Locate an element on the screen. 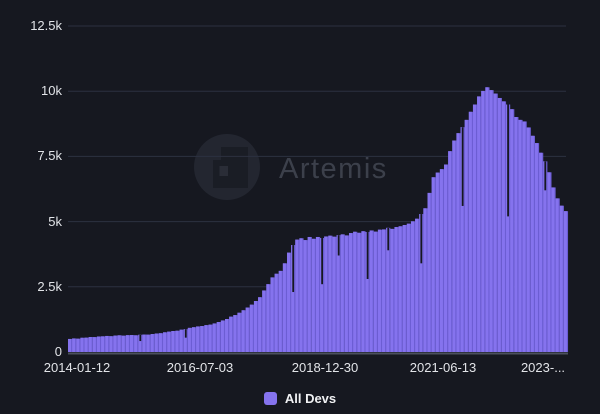 The image size is (600, 414). legend-swatch-icon is located at coordinates (270, 398).